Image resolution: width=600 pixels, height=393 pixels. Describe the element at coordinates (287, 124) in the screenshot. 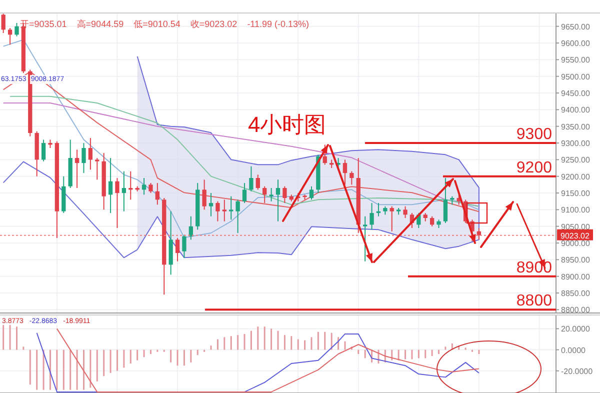

I see `text: 4小时图` at that location.